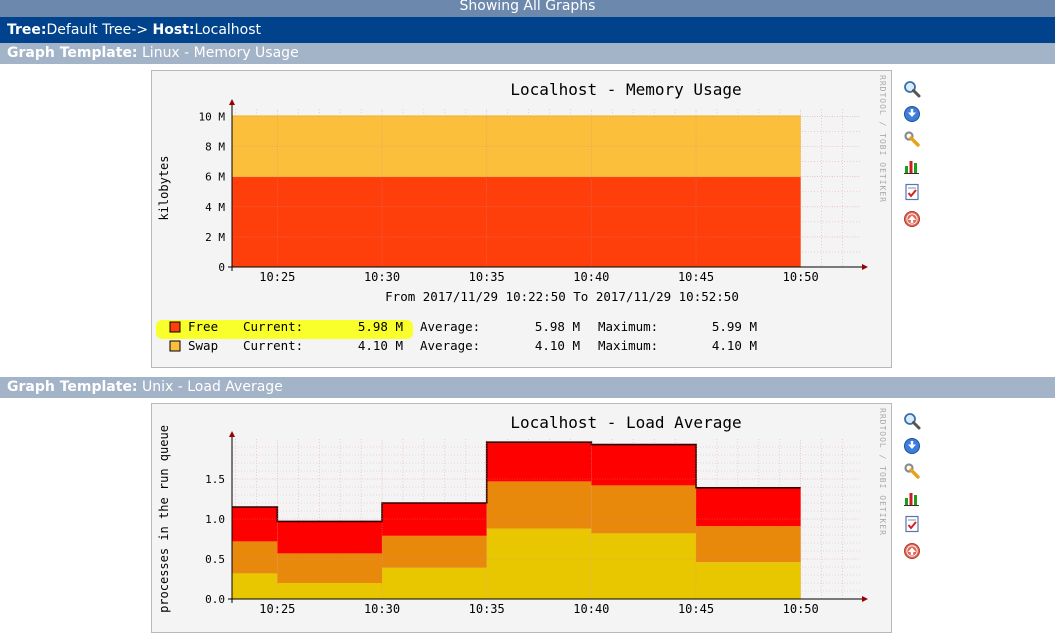 This screenshot has width=1055, height=633. I want to click on y-tick-label: 1.5, so click(215, 479).